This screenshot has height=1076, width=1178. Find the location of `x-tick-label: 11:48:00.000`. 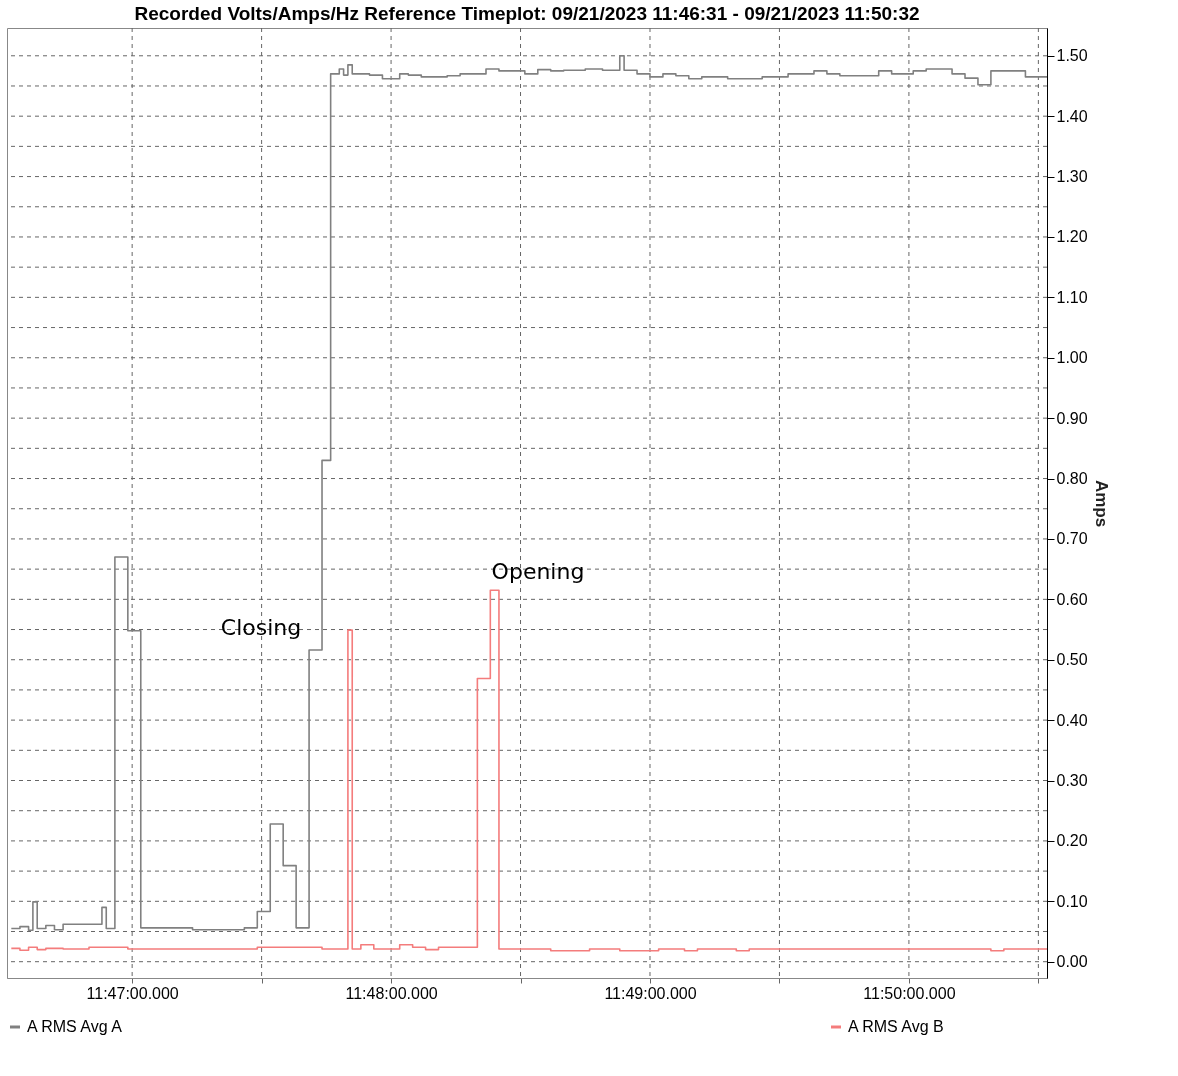

x-tick-label: 11:48:00.000 is located at coordinates (391, 993).